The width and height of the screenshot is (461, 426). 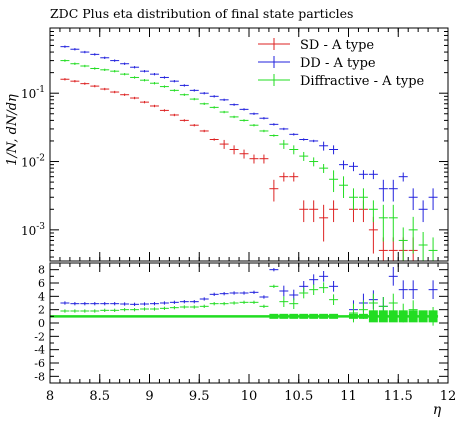 I want to click on legend-label: Diffractive - A type, so click(x=362, y=81).